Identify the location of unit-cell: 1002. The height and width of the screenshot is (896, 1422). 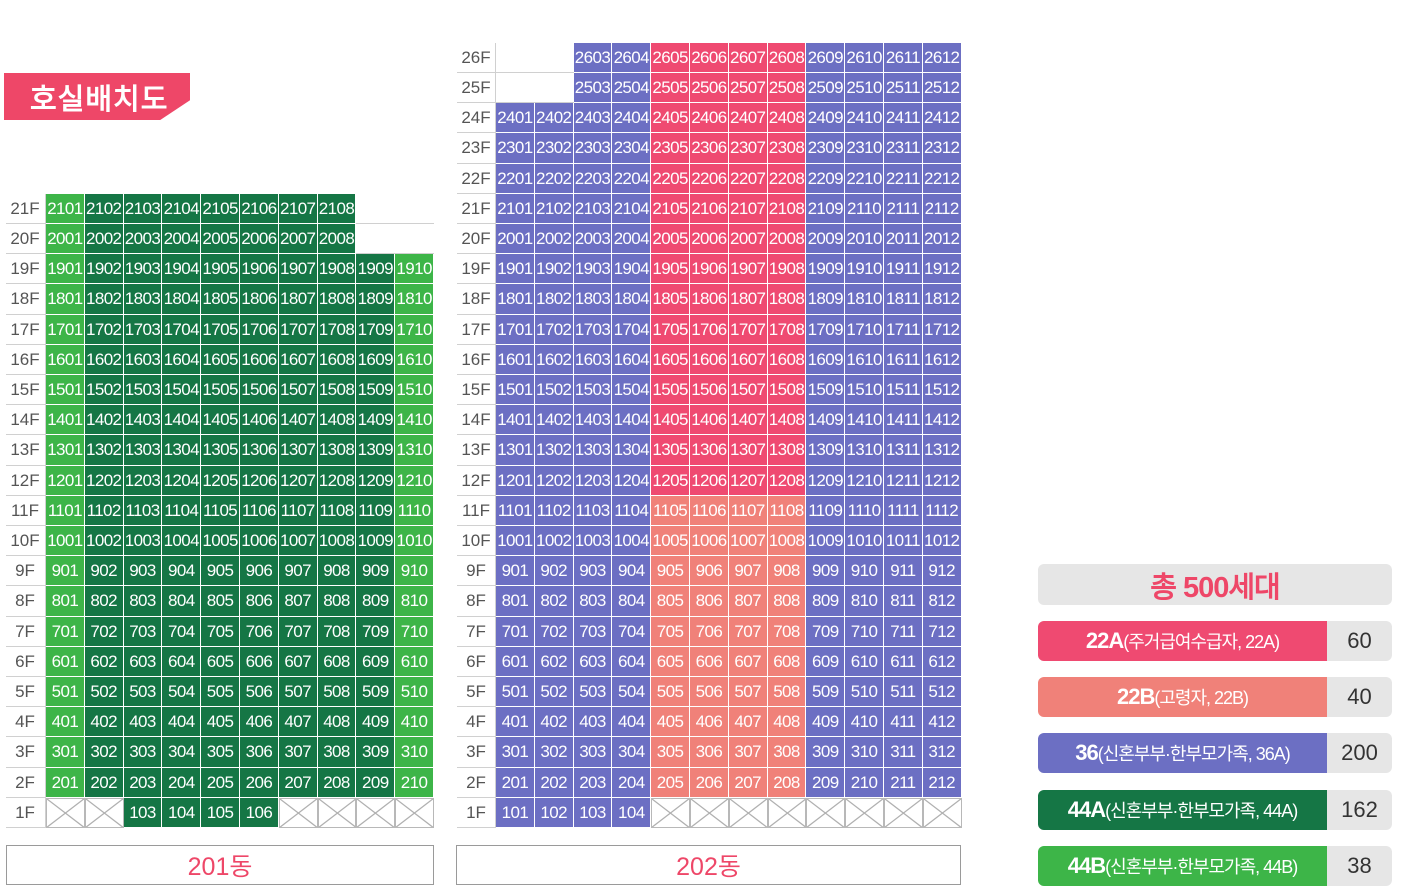
(554, 541).